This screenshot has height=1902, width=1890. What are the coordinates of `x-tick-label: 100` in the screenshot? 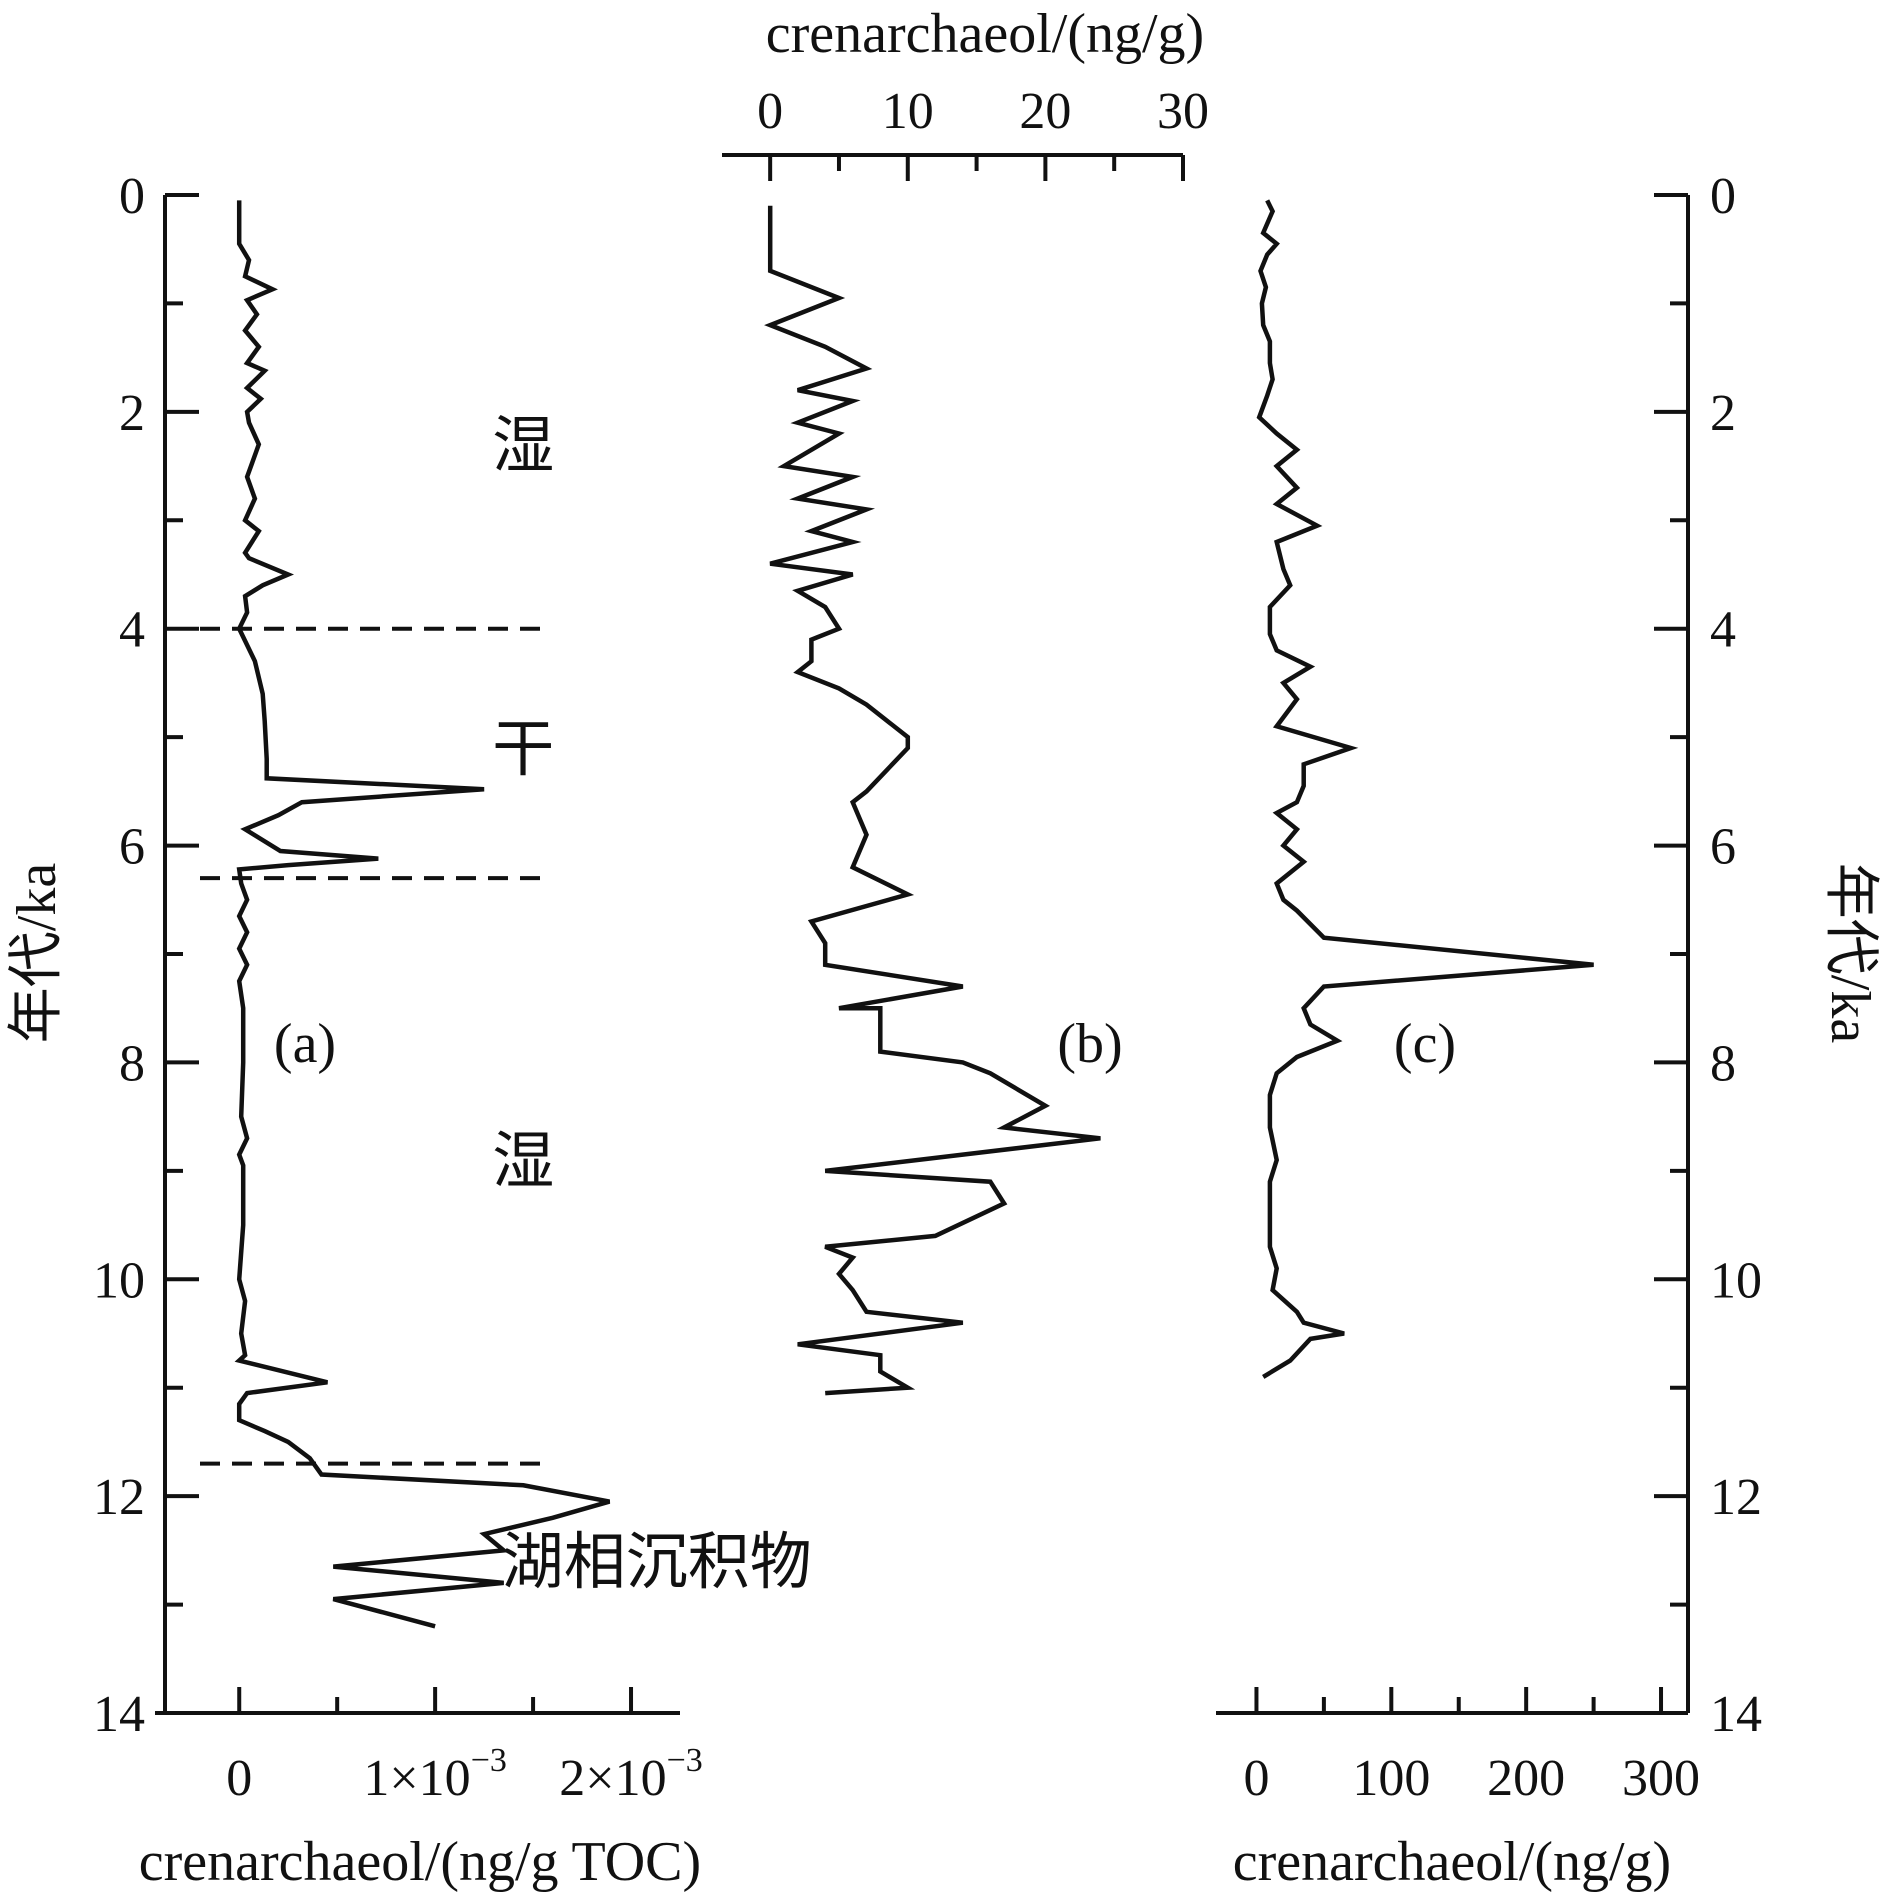 It's located at (1391, 1778).